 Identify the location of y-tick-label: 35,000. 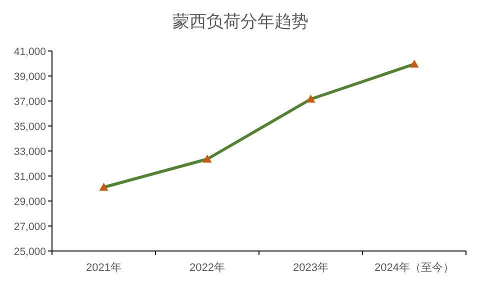
(30, 127).